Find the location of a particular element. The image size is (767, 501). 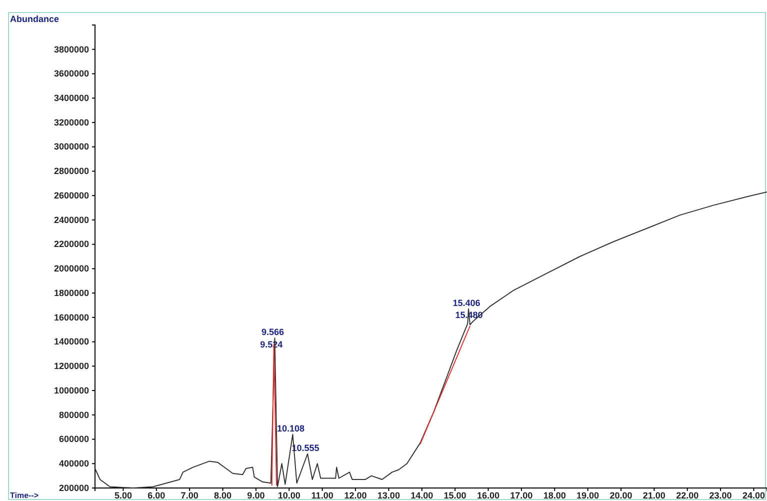

y-tick-label: 2400000 is located at coordinates (71, 219).